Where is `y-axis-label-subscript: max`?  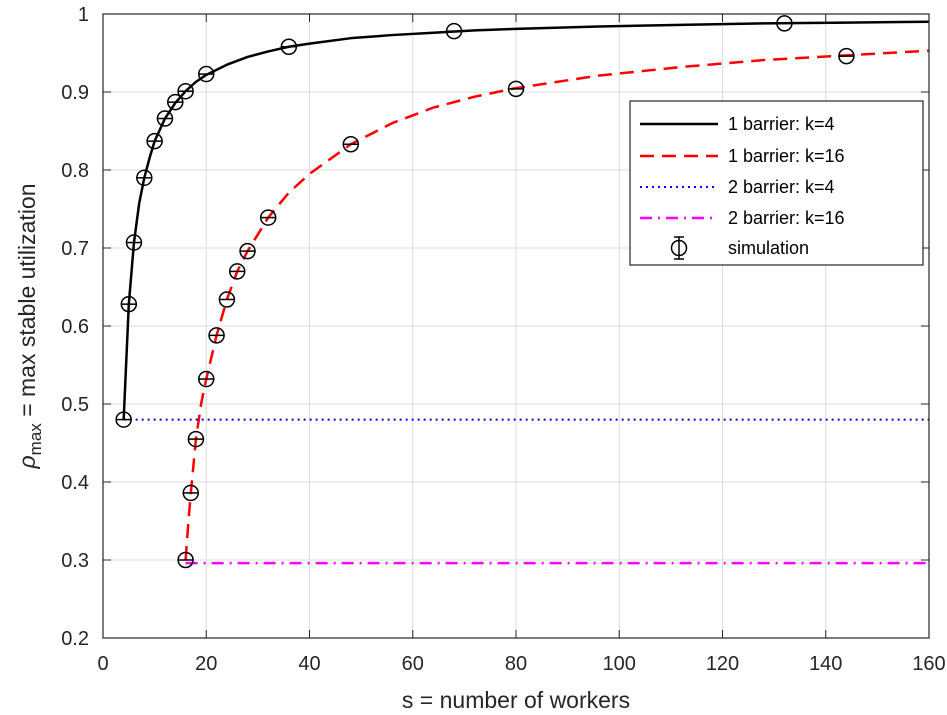
y-axis-label-subscript: max is located at coordinates (35, 439).